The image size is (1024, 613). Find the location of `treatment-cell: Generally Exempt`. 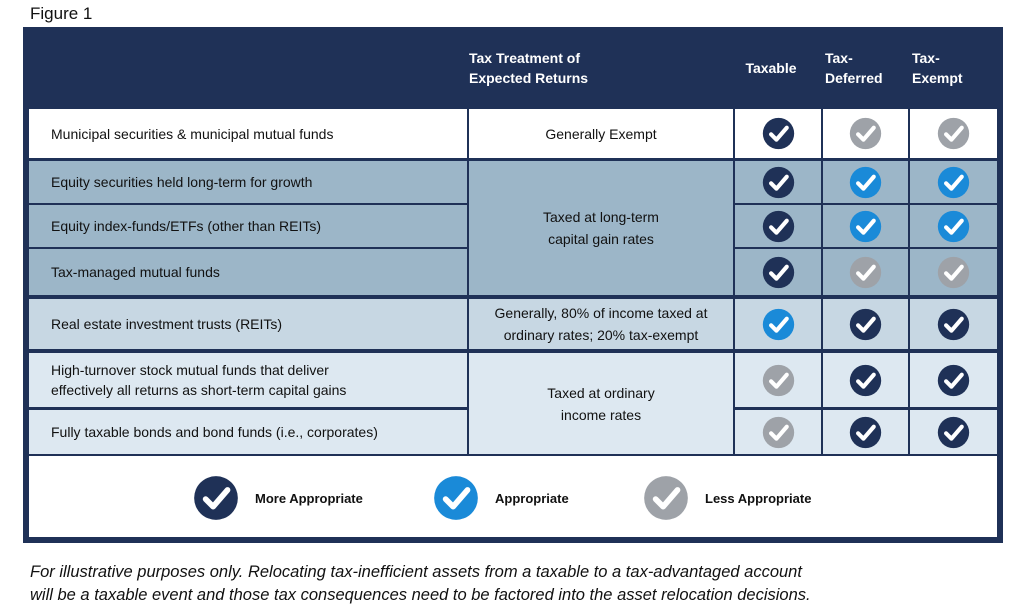

treatment-cell: Generally Exempt is located at coordinates (601, 133).